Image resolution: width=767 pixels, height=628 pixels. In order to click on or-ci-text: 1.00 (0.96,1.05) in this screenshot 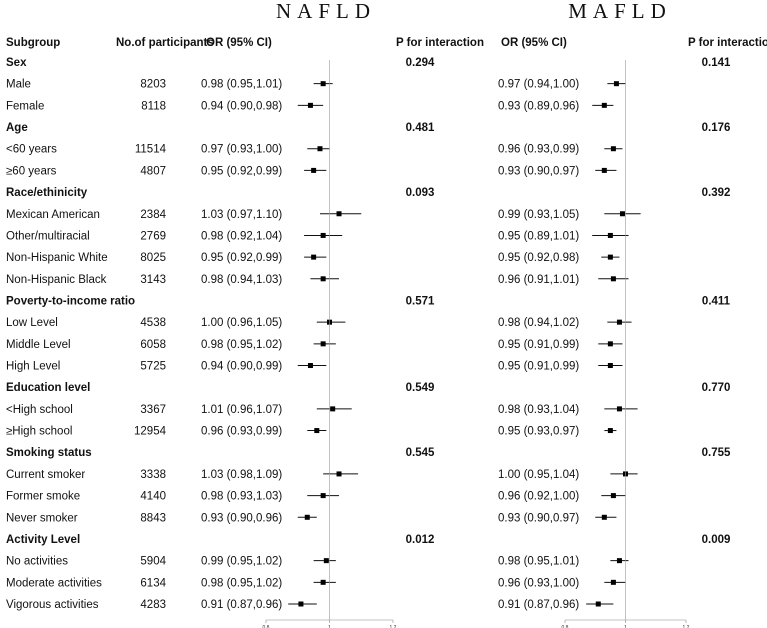, I will do `click(241, 323)`.